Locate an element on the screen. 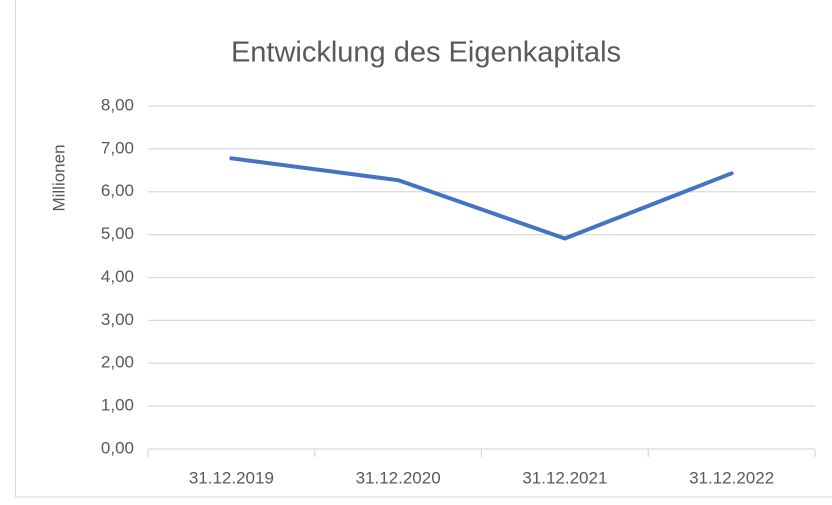 This screenshot has width=832, height=505. y-tick-label: 3,00 is located at coordinates (117, 319).